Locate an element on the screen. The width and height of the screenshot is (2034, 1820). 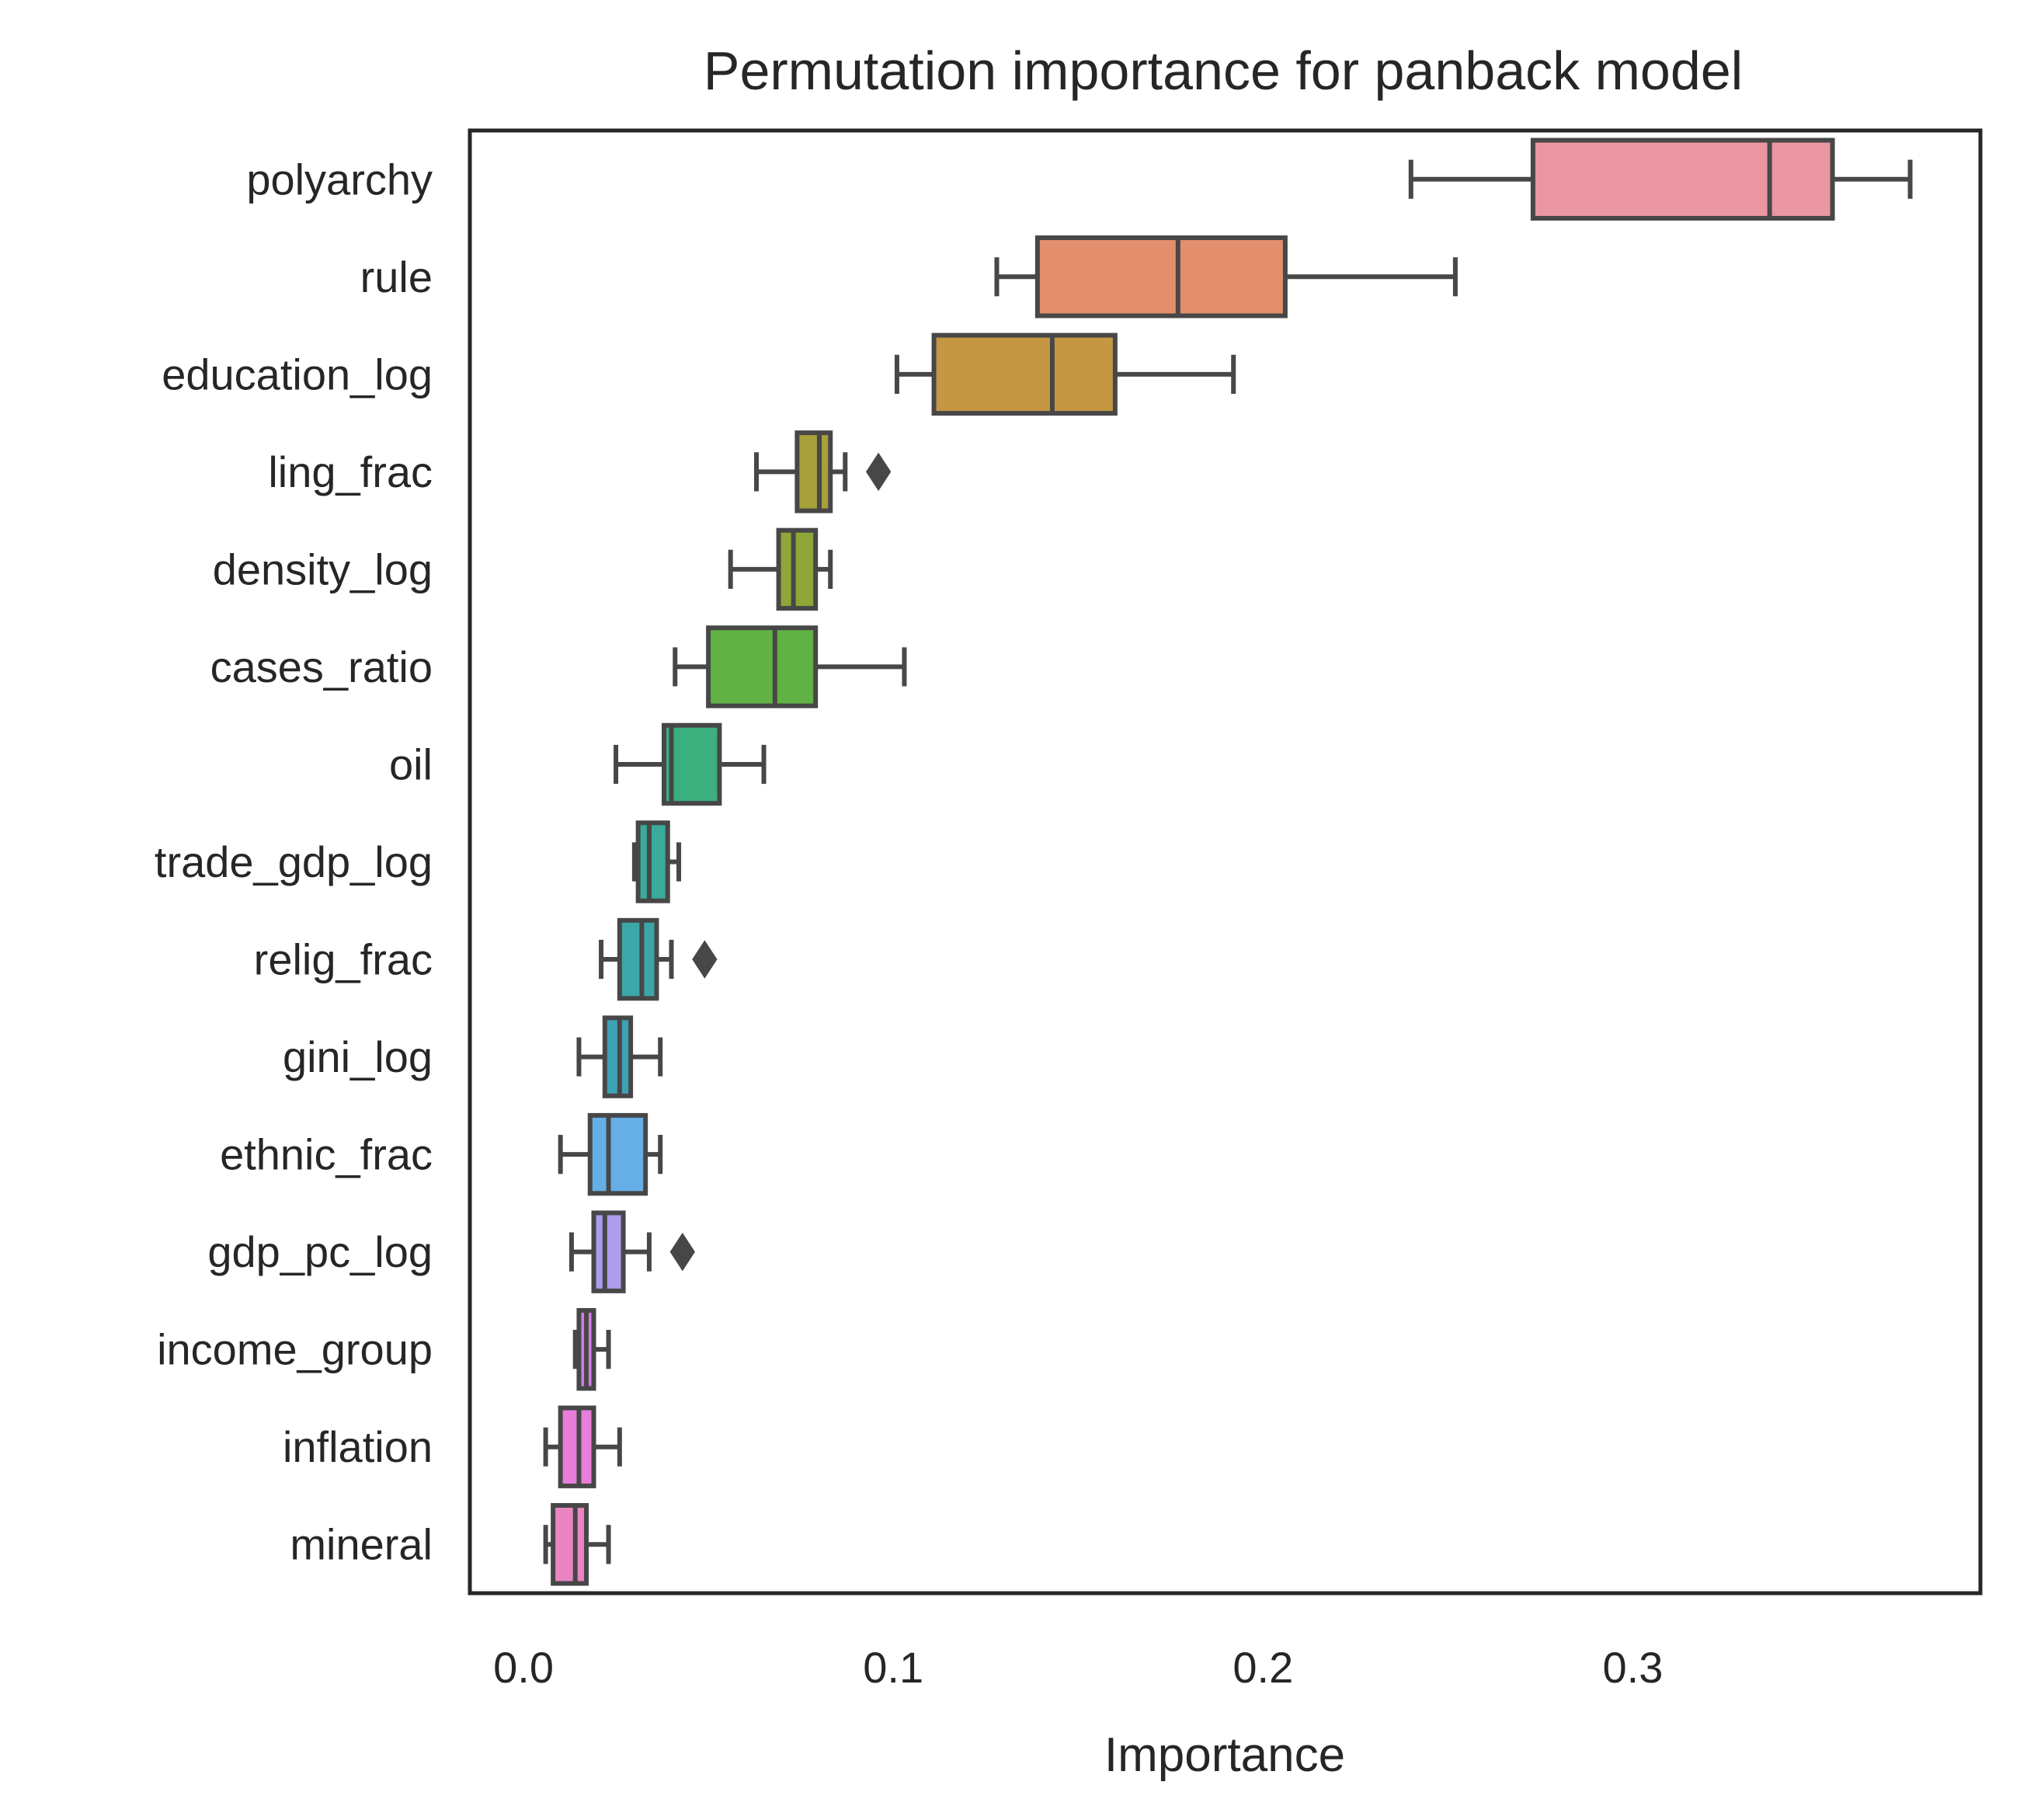
y-tick-label: cases_ratio is located at coordinates (321, 666).